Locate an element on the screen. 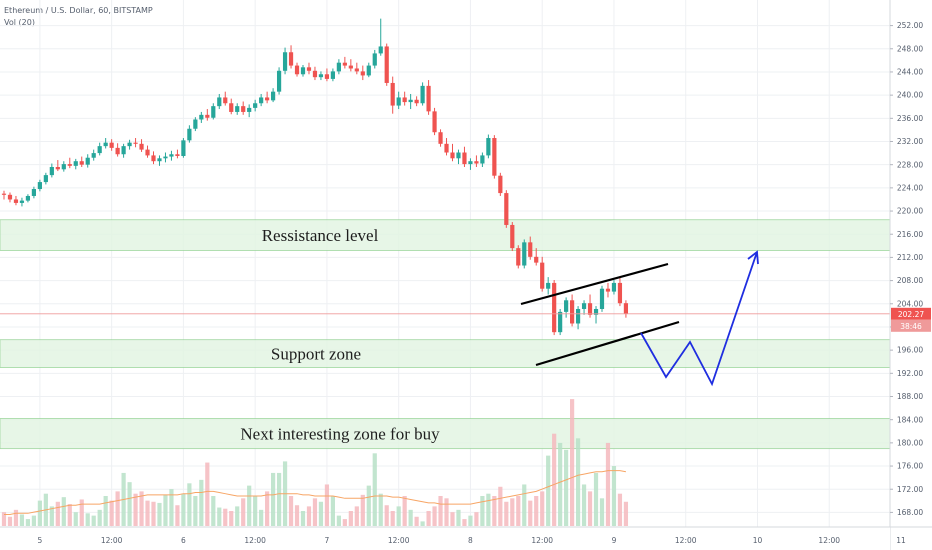 This screenshot has height=550, width=932. volume-moving-average-line is located at coordinates (315, 492).